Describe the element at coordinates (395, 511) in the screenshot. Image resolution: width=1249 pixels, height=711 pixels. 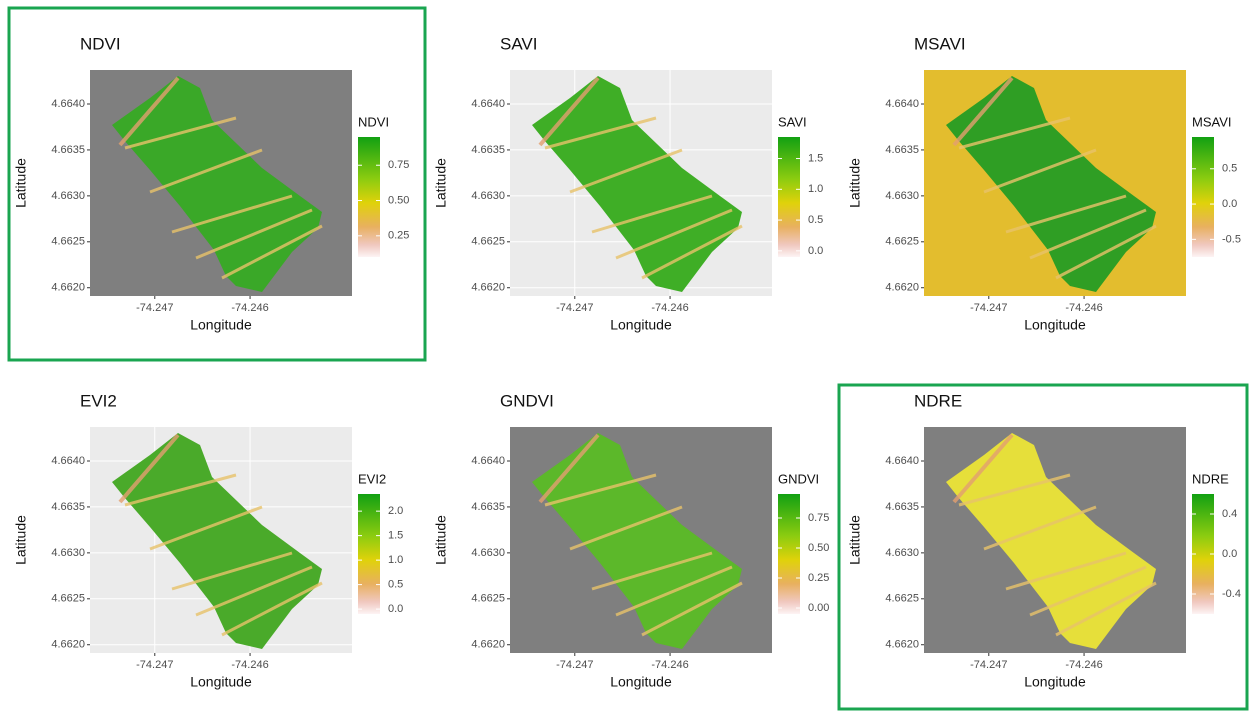
I see `colorbar-tick-label: 2.0` at that location.